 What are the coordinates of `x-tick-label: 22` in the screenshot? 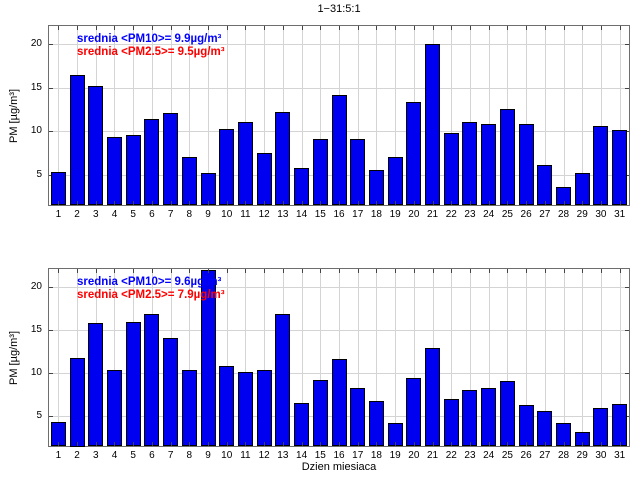 It's located at (451, 455).